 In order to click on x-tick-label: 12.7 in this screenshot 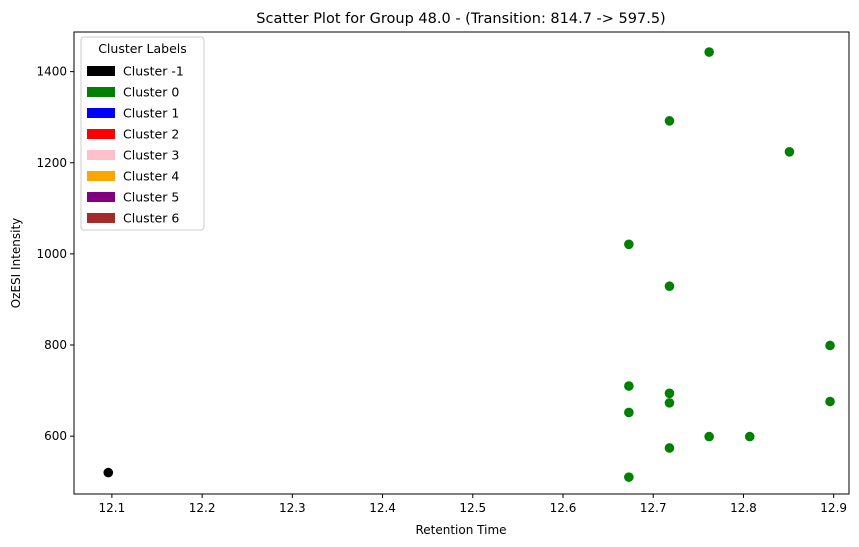, I will do `click(653, 508)`.